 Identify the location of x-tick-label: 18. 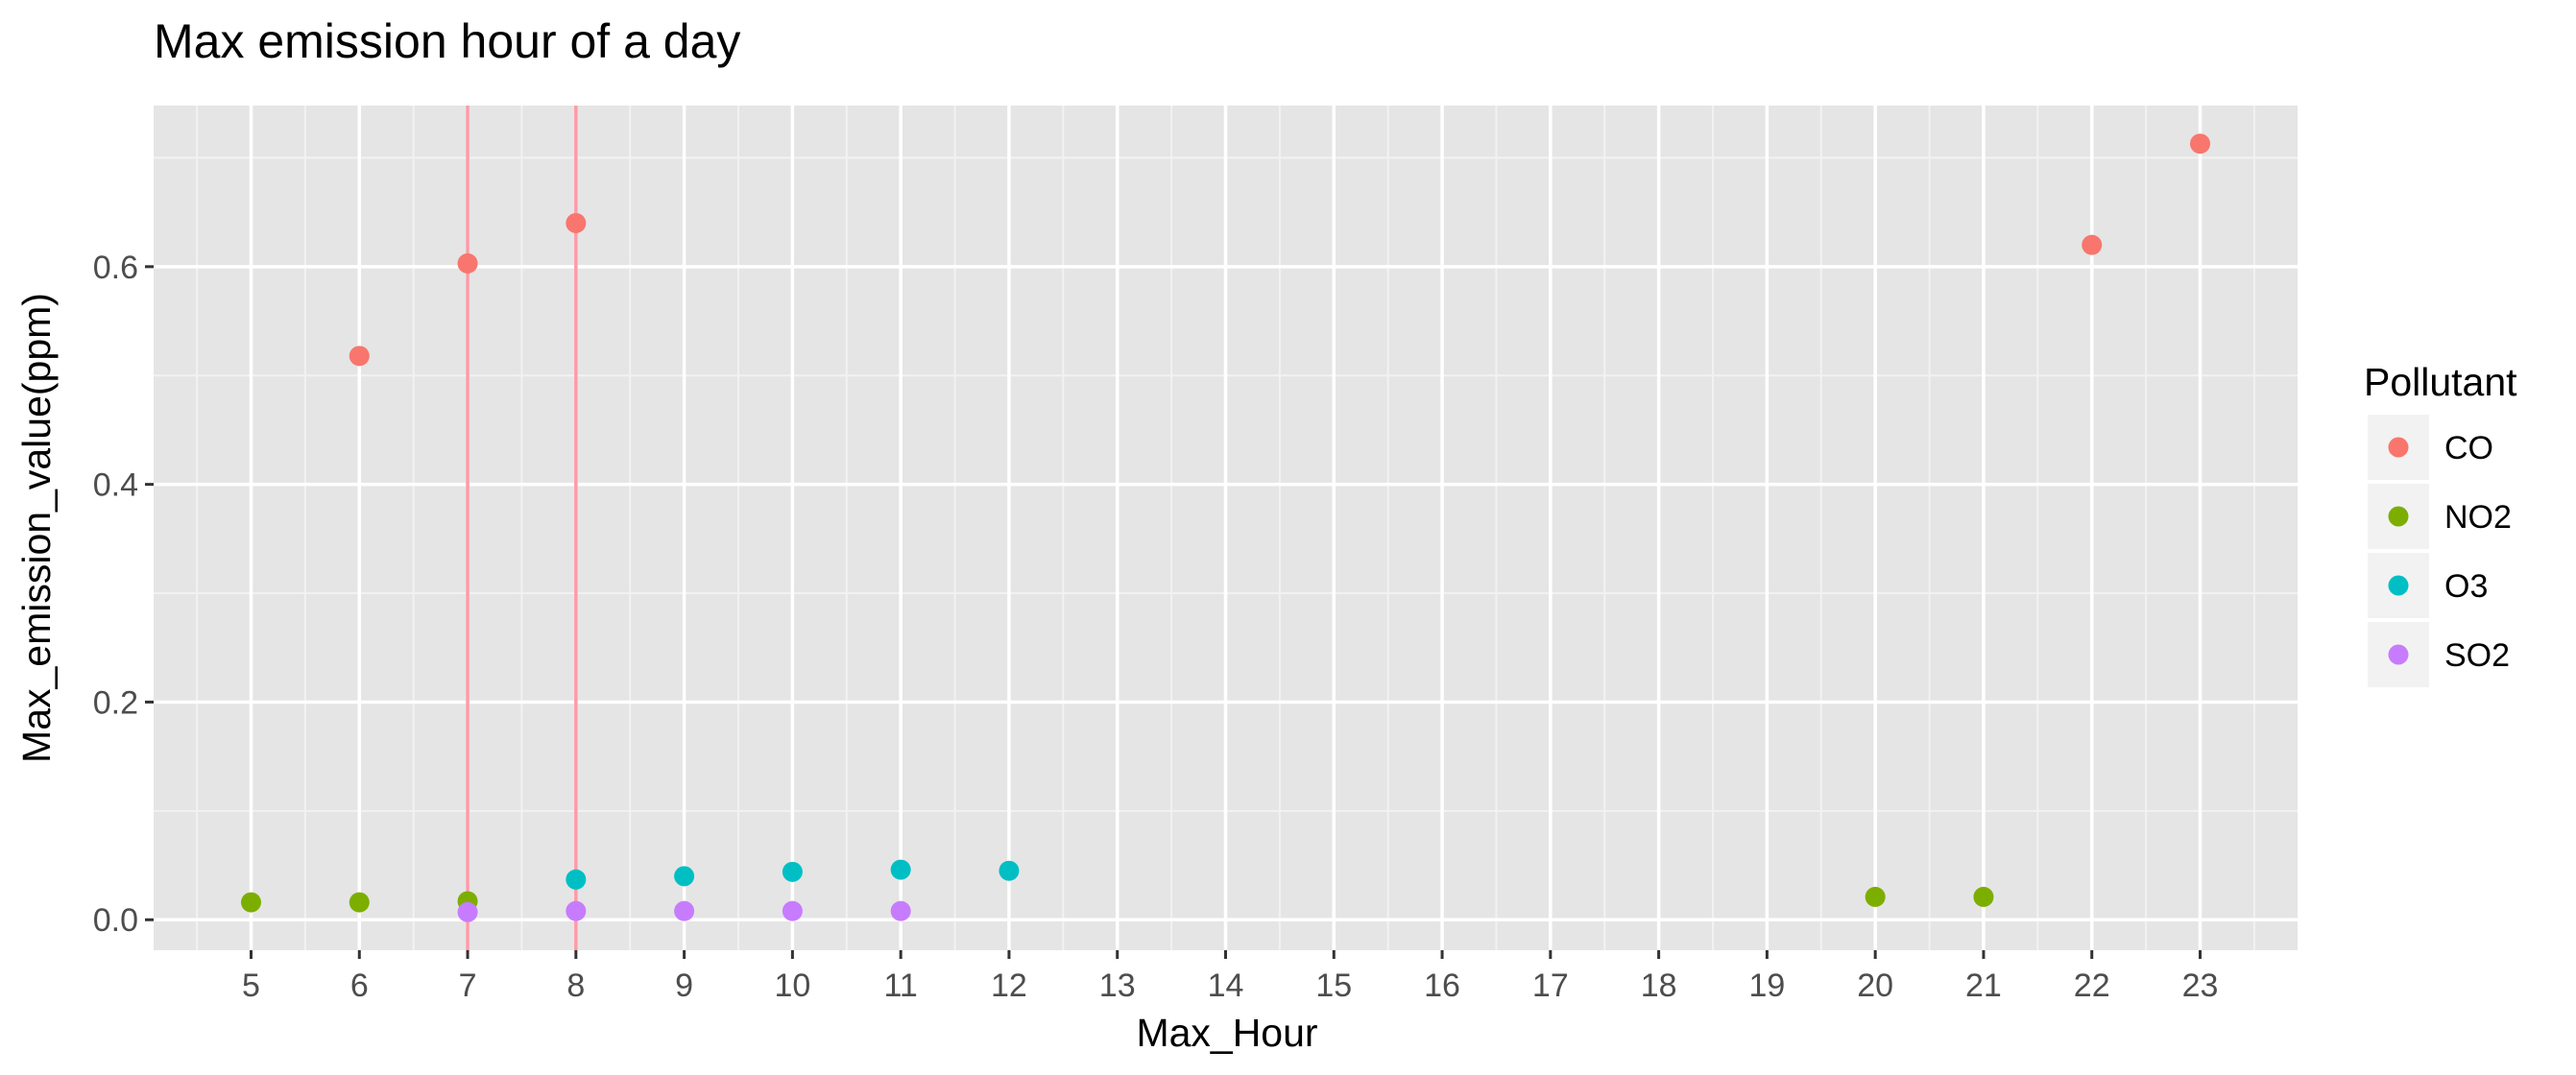
(1659, 986).